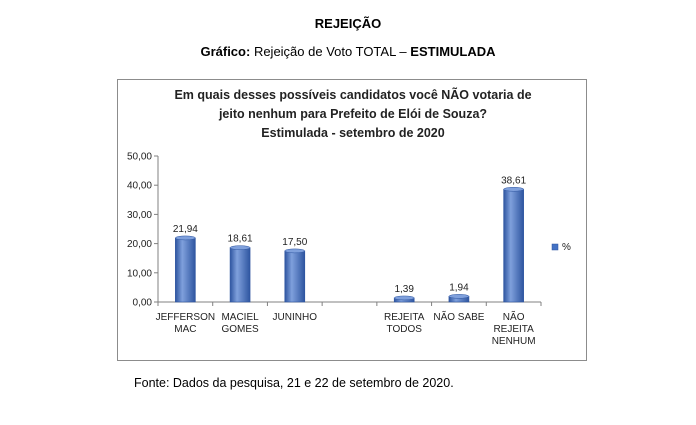  What do you see at coordinates (352, 133) in the screenshot?
I see `chart-title-line: Estimulada - setembro de 2020` at bounding box center [352, 133].